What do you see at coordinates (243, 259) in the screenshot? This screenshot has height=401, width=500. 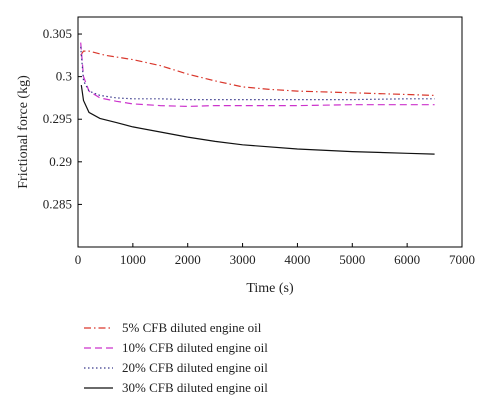 I see `x-tick-label: 3000` at bounding box center [243, 259].